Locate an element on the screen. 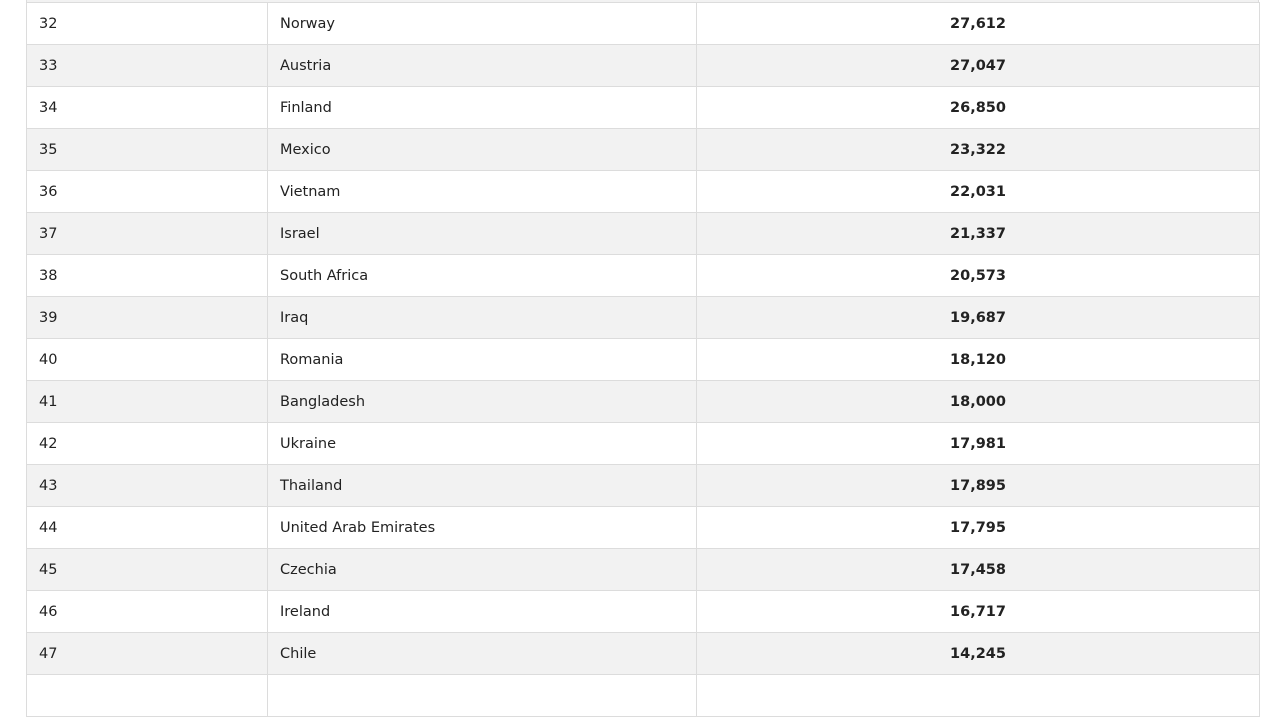 Image resolution: width=1280 pixels, height=717 pixels. table-row: 42 Ukraine 17,981 is located at coordinates (643, 443).